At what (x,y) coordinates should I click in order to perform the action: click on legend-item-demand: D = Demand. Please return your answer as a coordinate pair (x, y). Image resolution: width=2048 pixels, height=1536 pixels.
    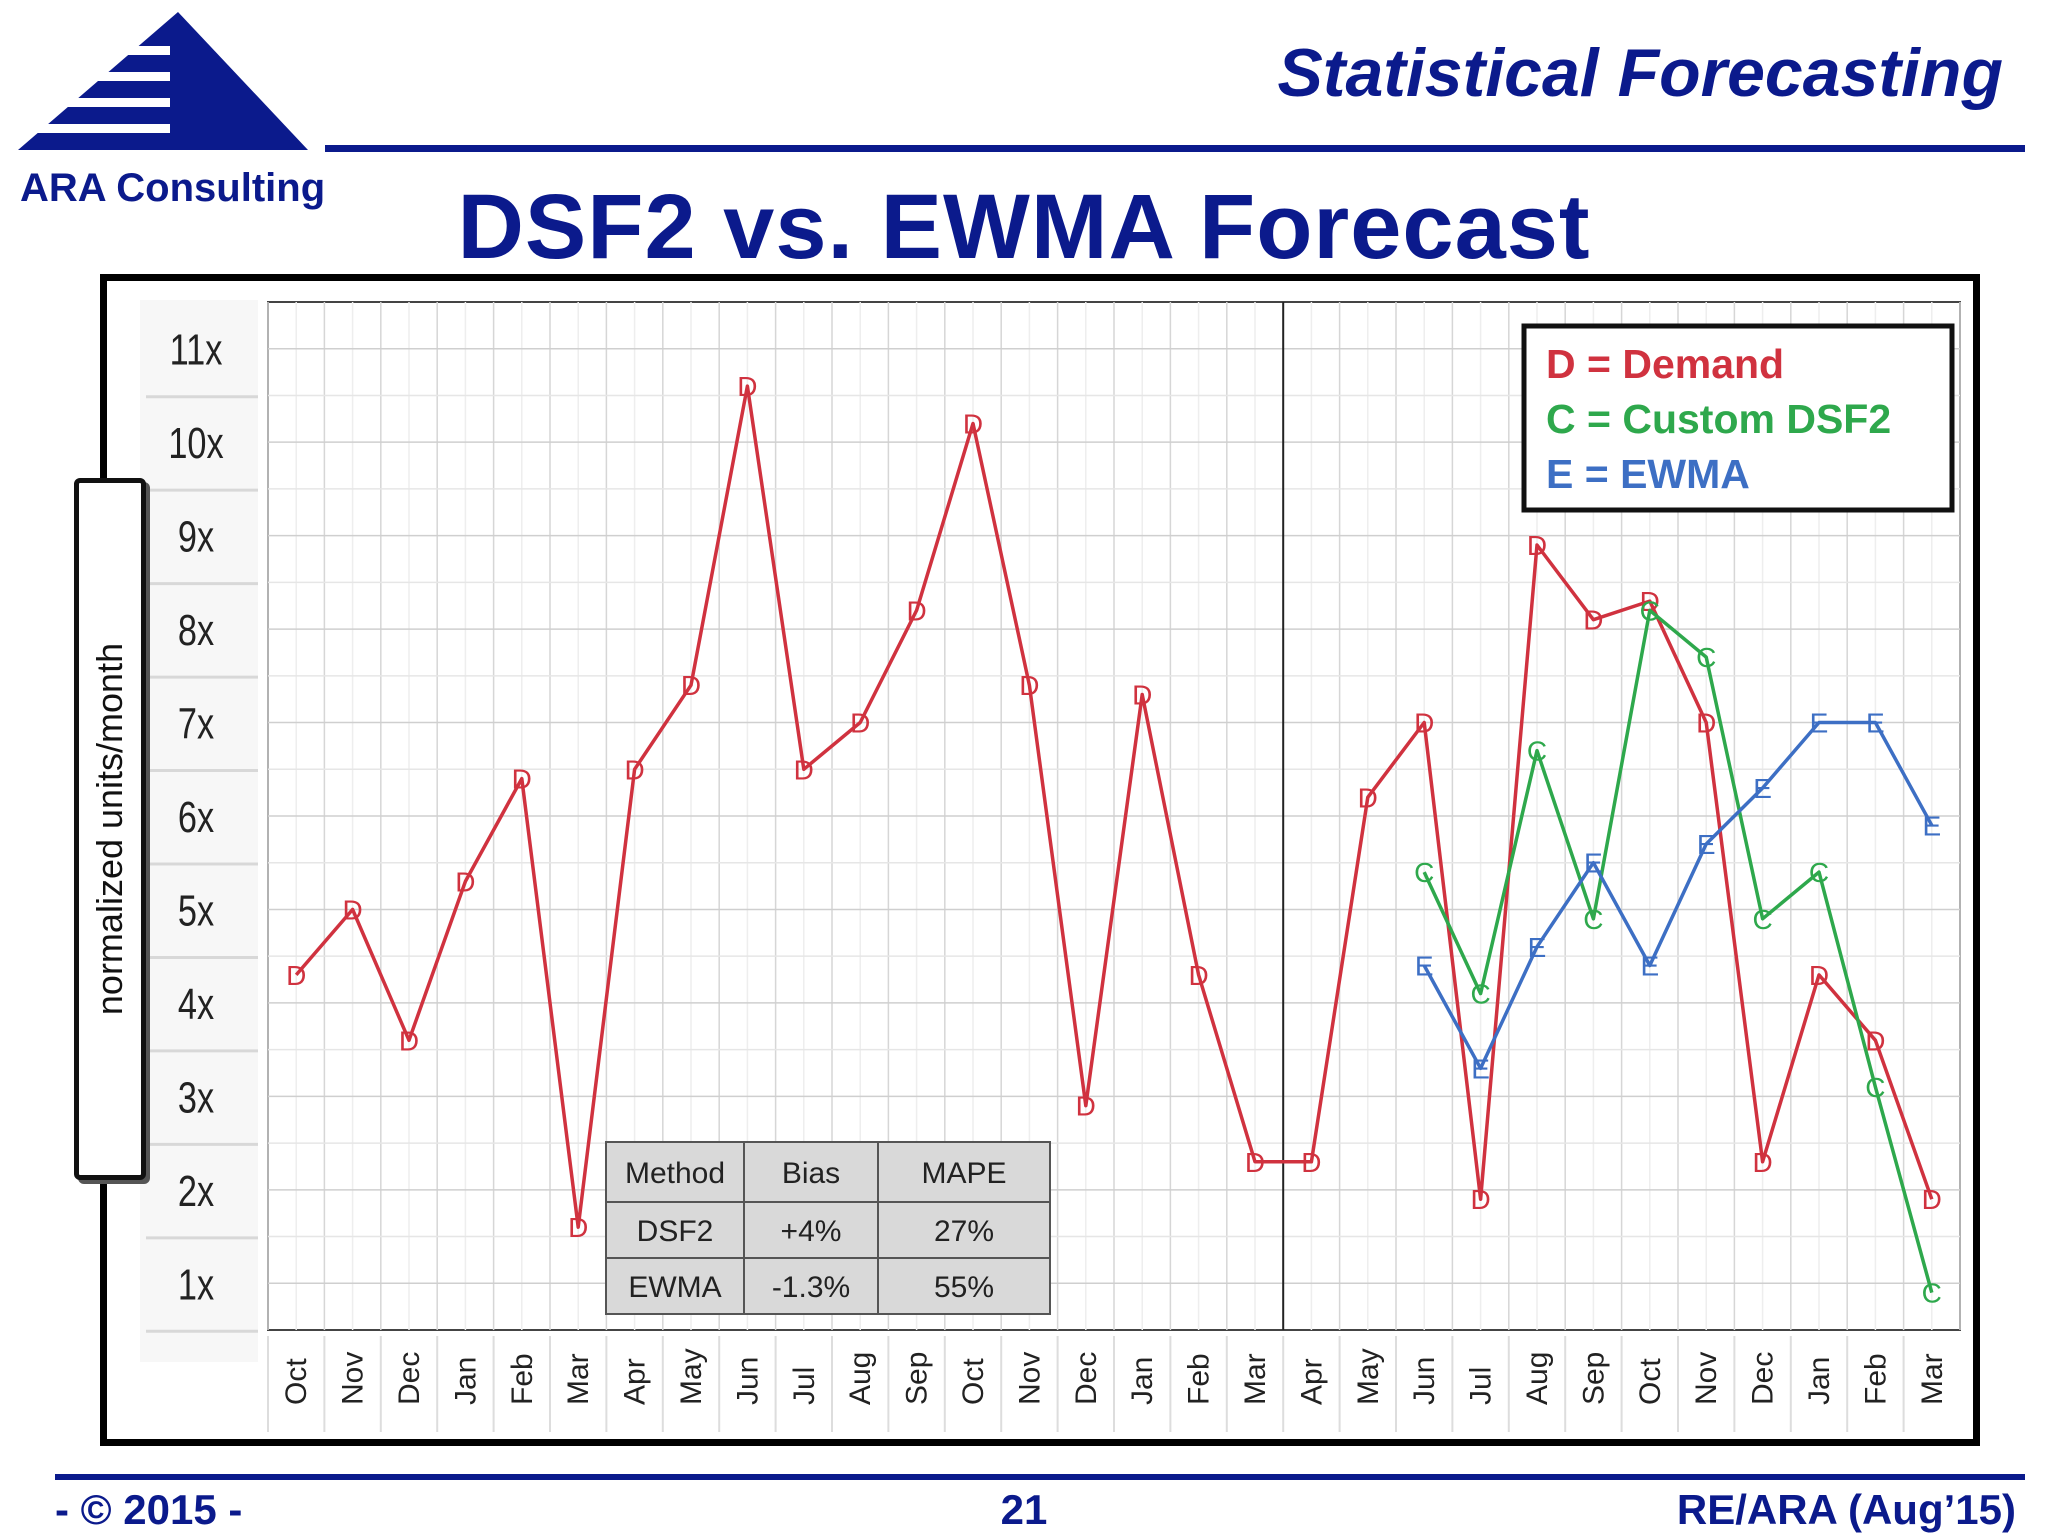
    Looking at the image, I should click on (1665, 364).